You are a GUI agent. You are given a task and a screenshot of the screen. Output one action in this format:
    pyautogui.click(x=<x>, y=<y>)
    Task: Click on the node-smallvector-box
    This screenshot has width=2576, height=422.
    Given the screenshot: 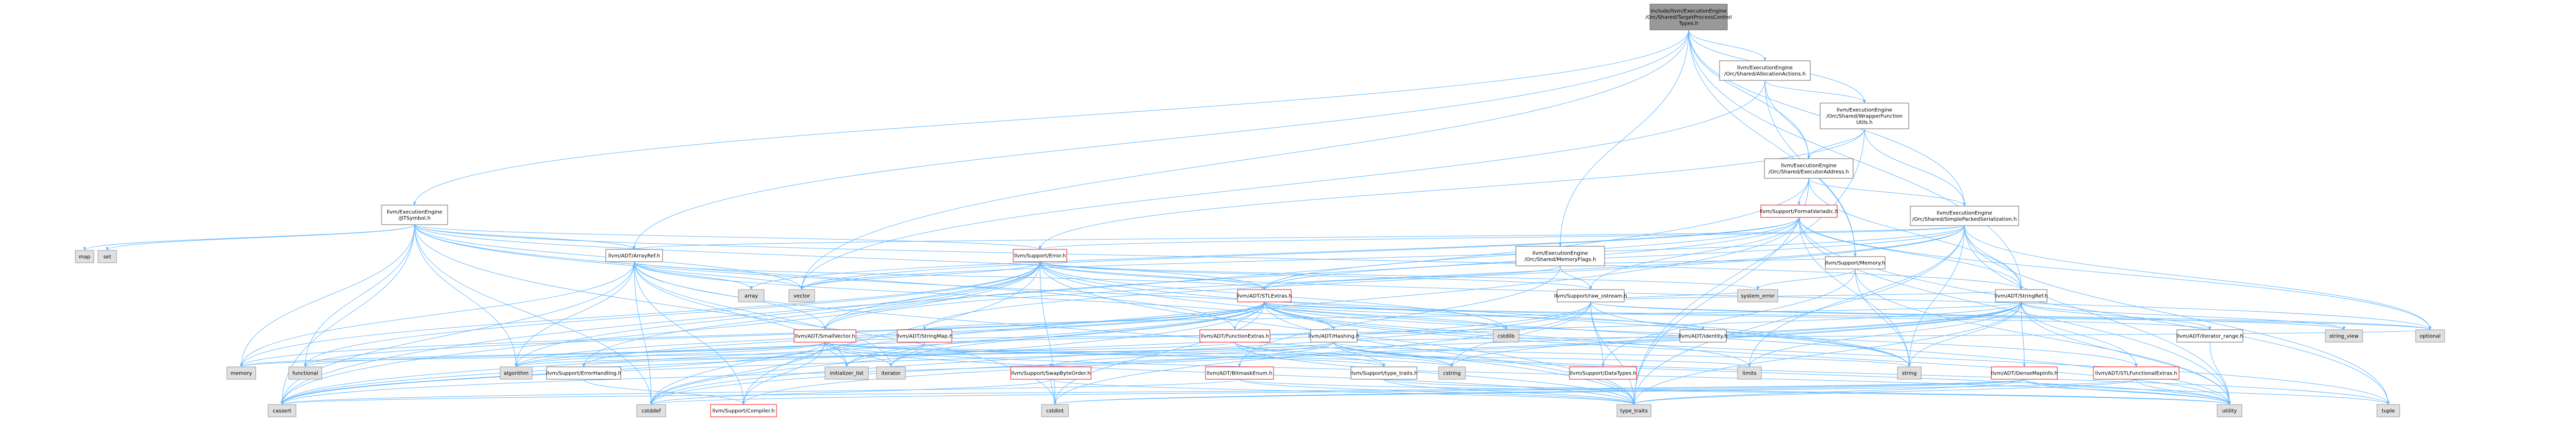 What is the action you would take?
    pyautogui.click(x=825, y=336)
    